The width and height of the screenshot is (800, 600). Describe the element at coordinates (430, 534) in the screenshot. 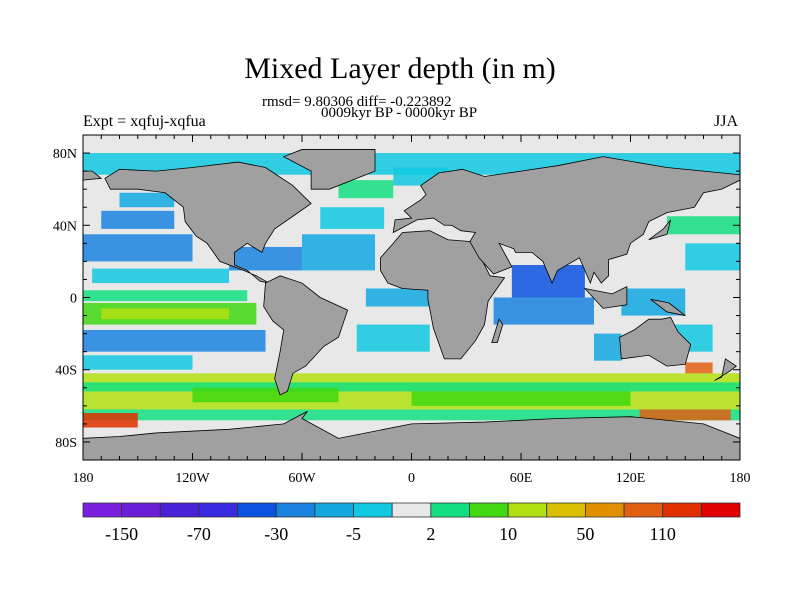

I see `colorbar-label: 2` at that location.